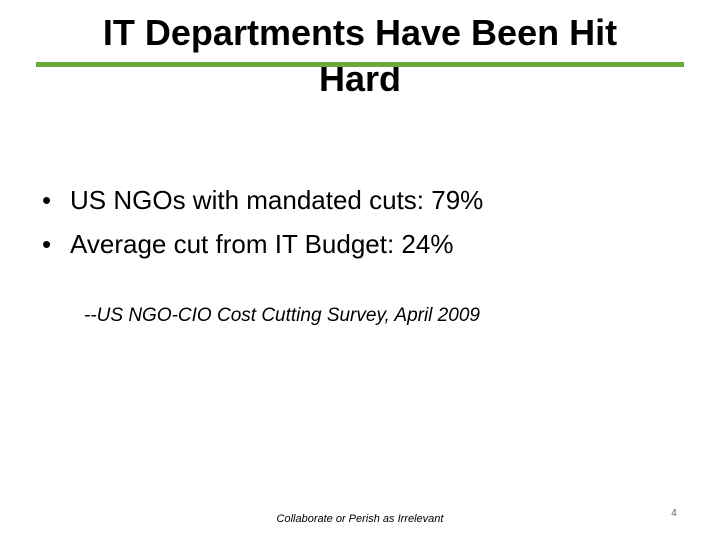  I want to click on bullet-item: • Average cut from IT Budget: 24%, so click(261, 244).